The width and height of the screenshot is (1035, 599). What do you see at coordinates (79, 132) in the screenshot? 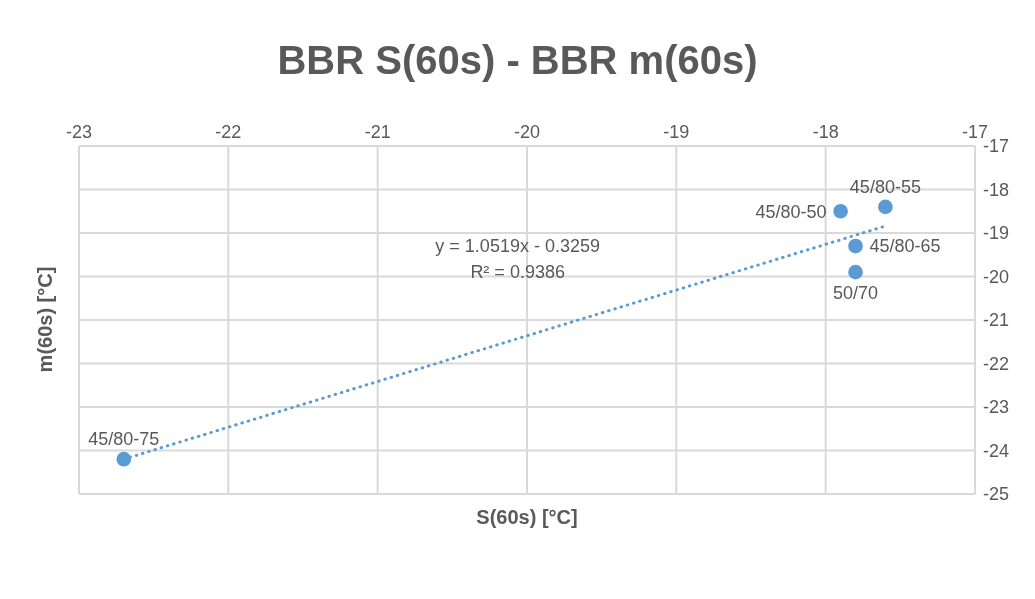
I see `x-tick-label: -23` at bounding box center [79, 132].